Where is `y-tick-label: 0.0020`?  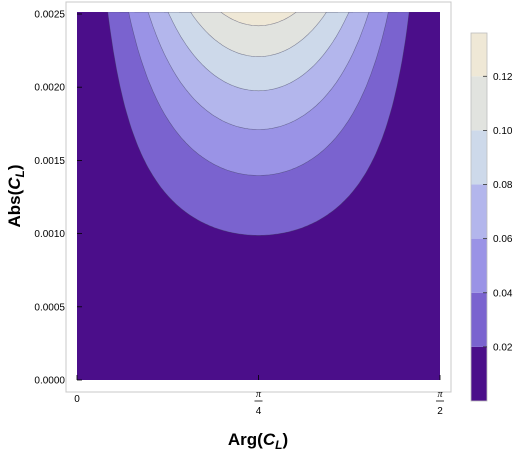
y-tick-label: 0.0020 is located at coordinates (49, 88).